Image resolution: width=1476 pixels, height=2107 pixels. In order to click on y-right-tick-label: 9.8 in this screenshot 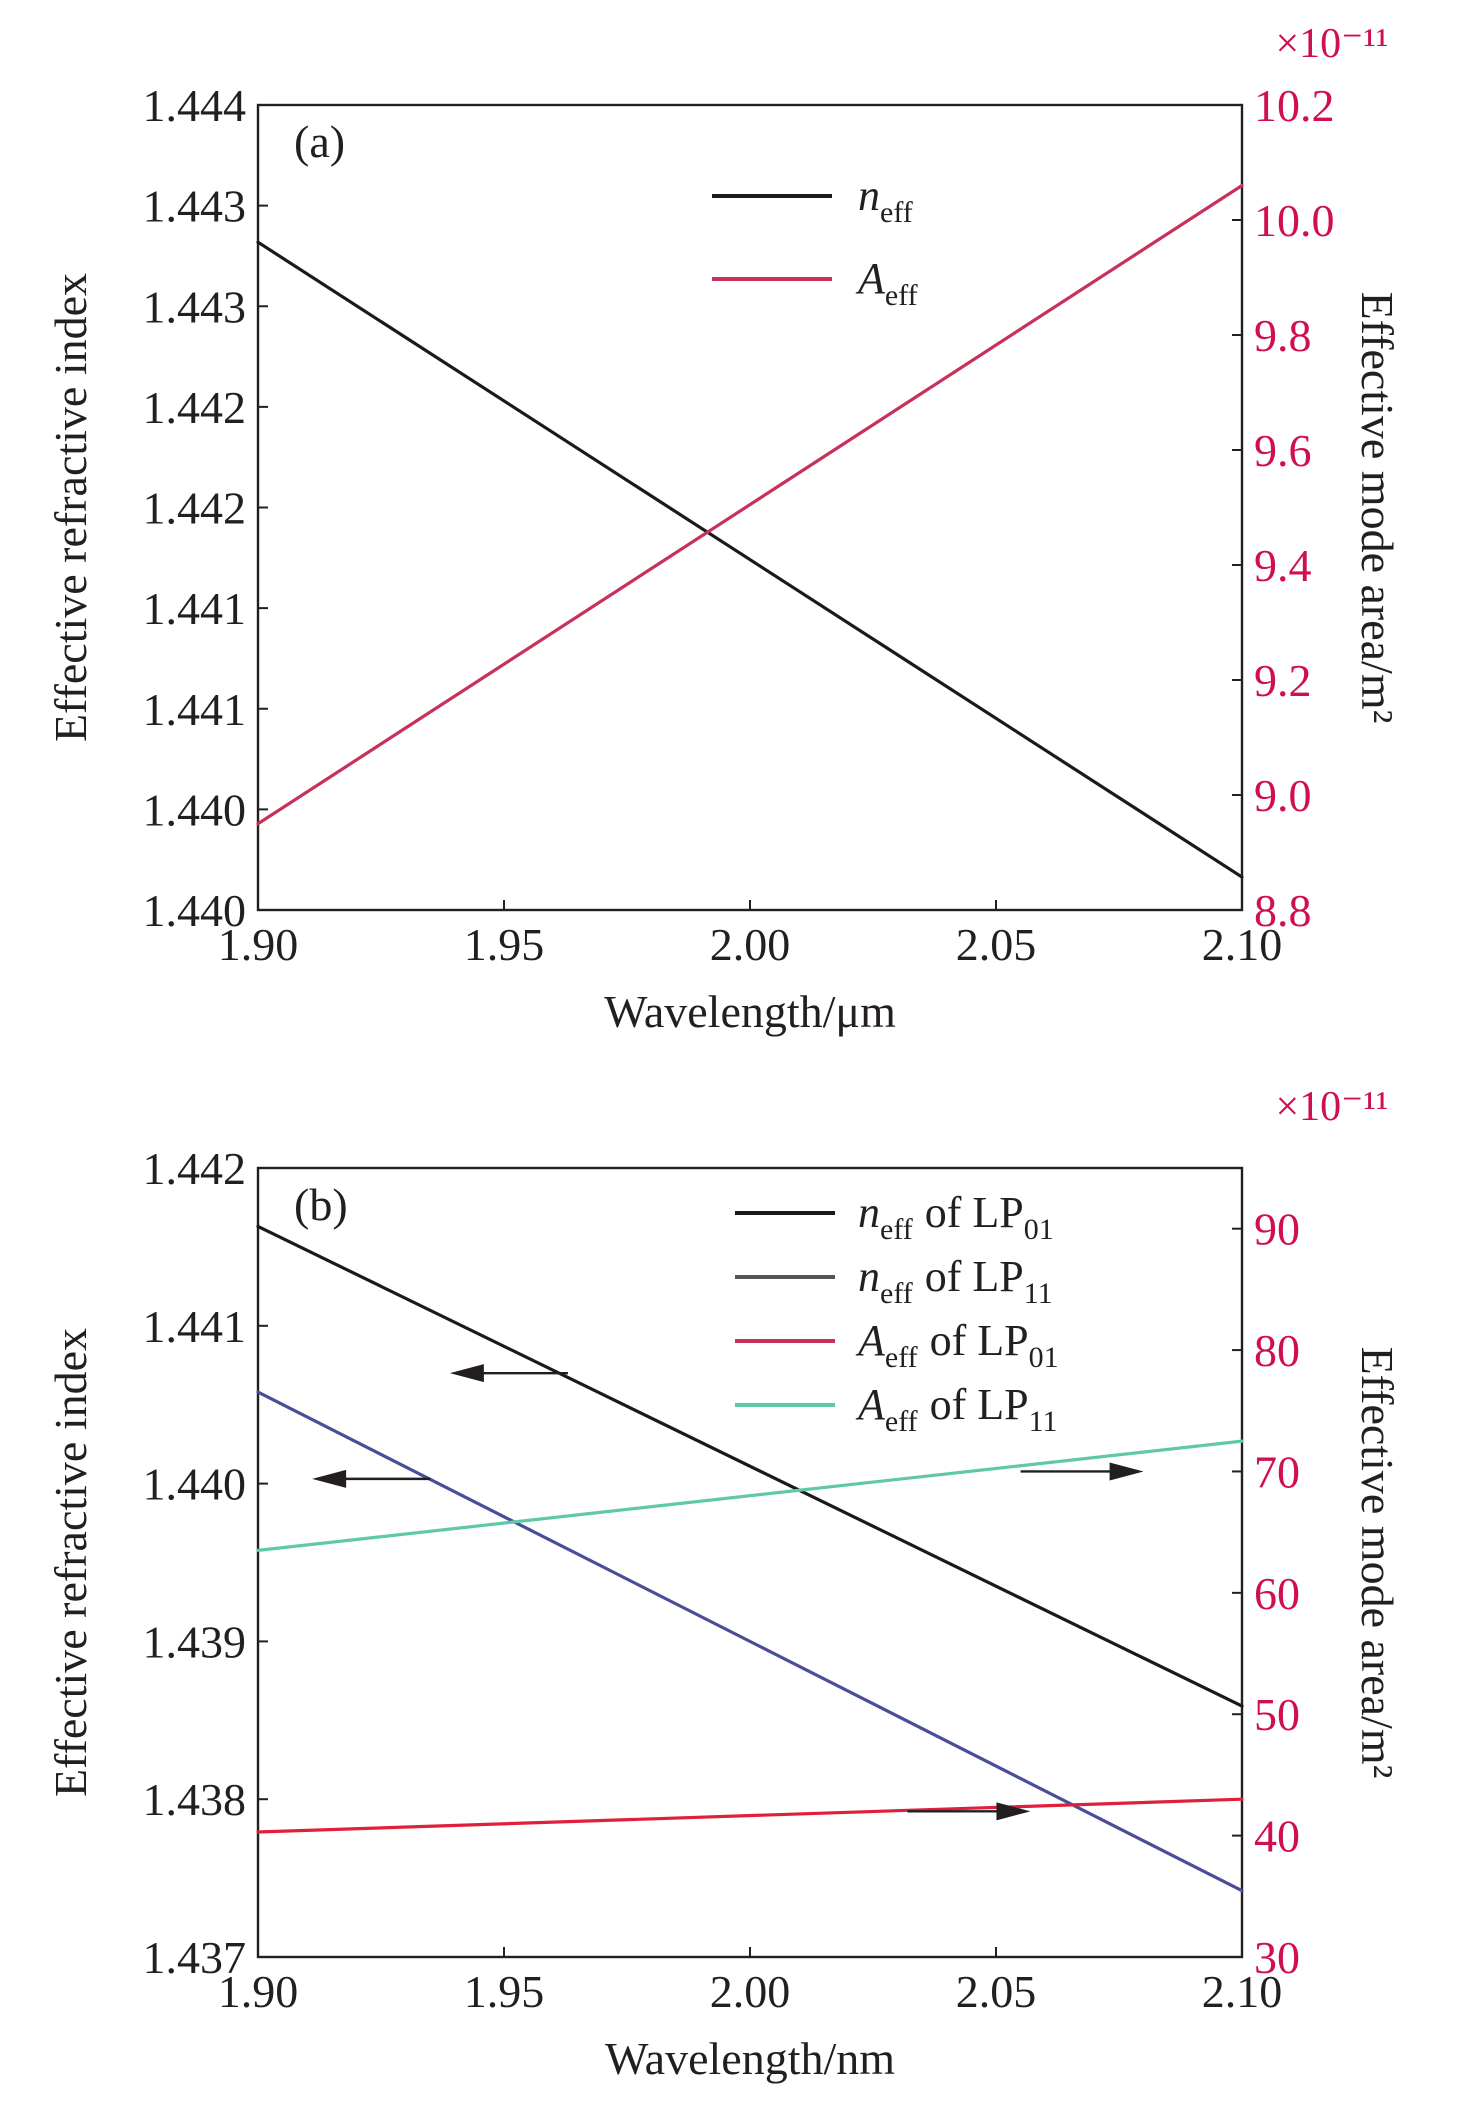, I will do `click(1283, 335)`.